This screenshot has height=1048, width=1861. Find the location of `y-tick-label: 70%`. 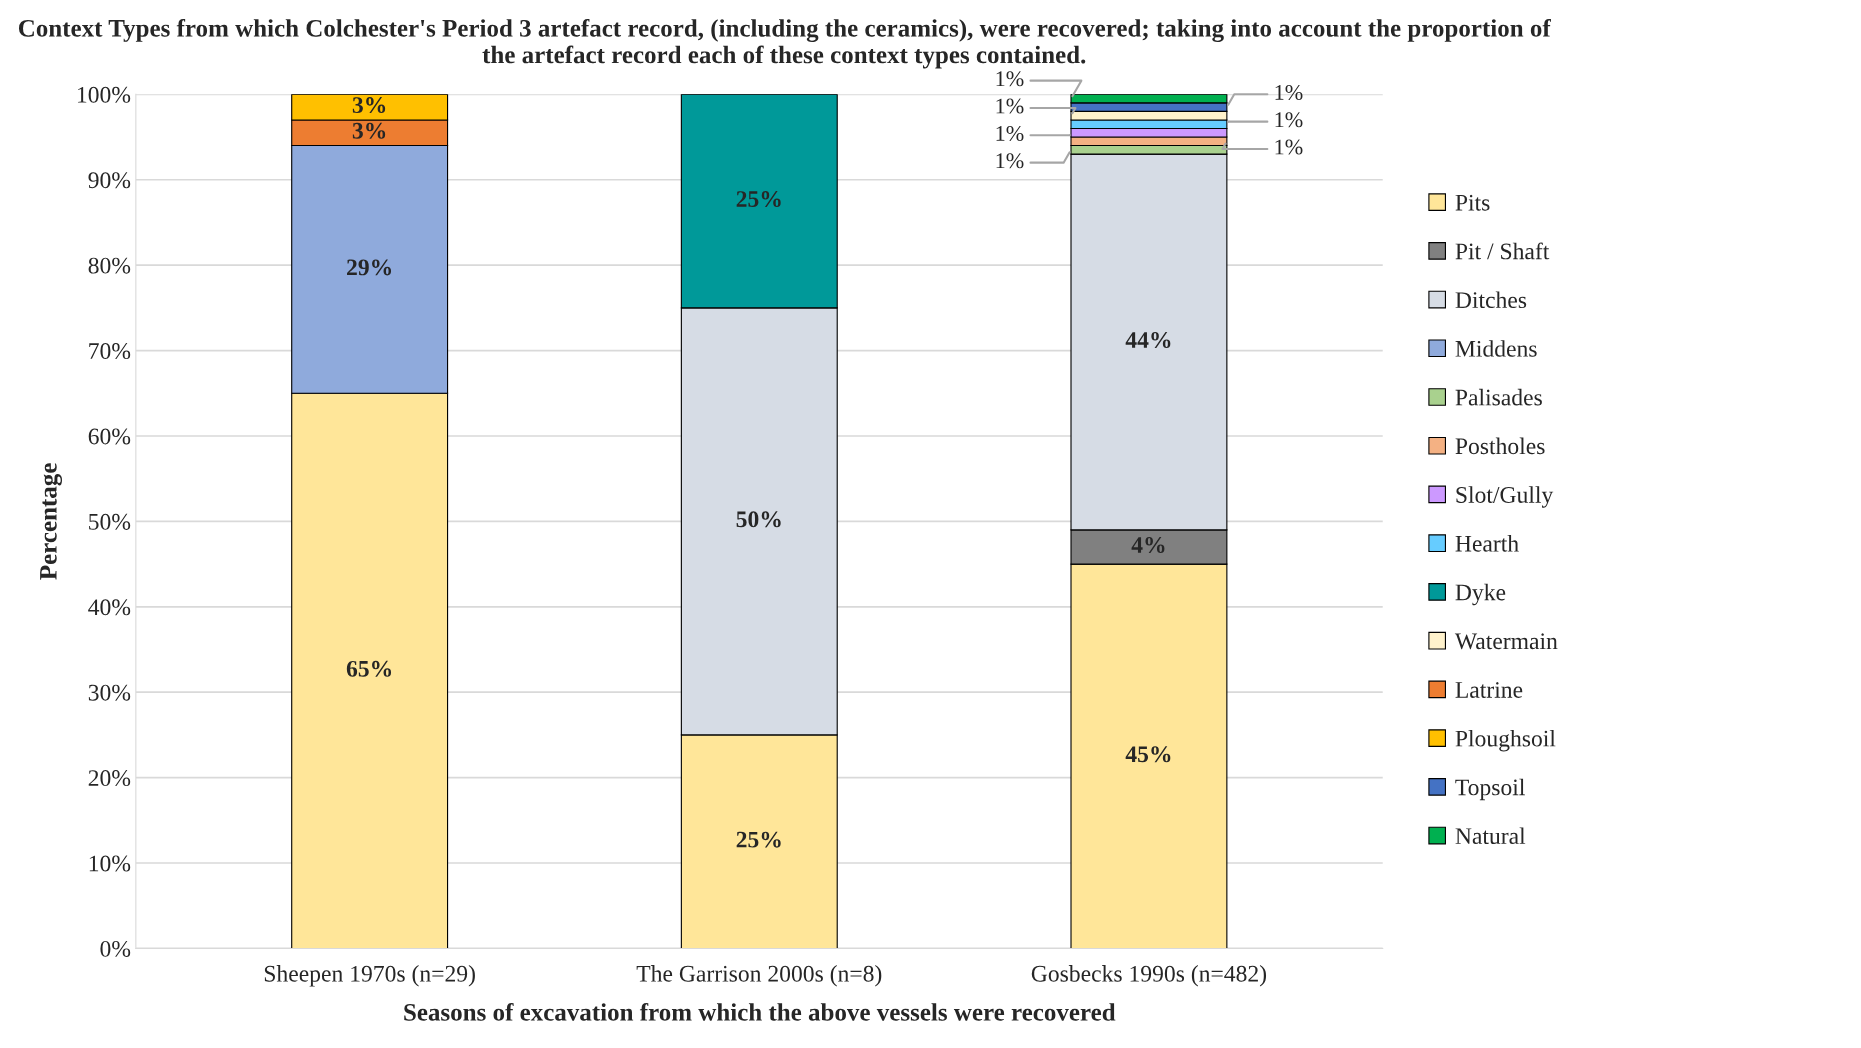

y-tick-label: 70% is located at coordinates (110, 351).